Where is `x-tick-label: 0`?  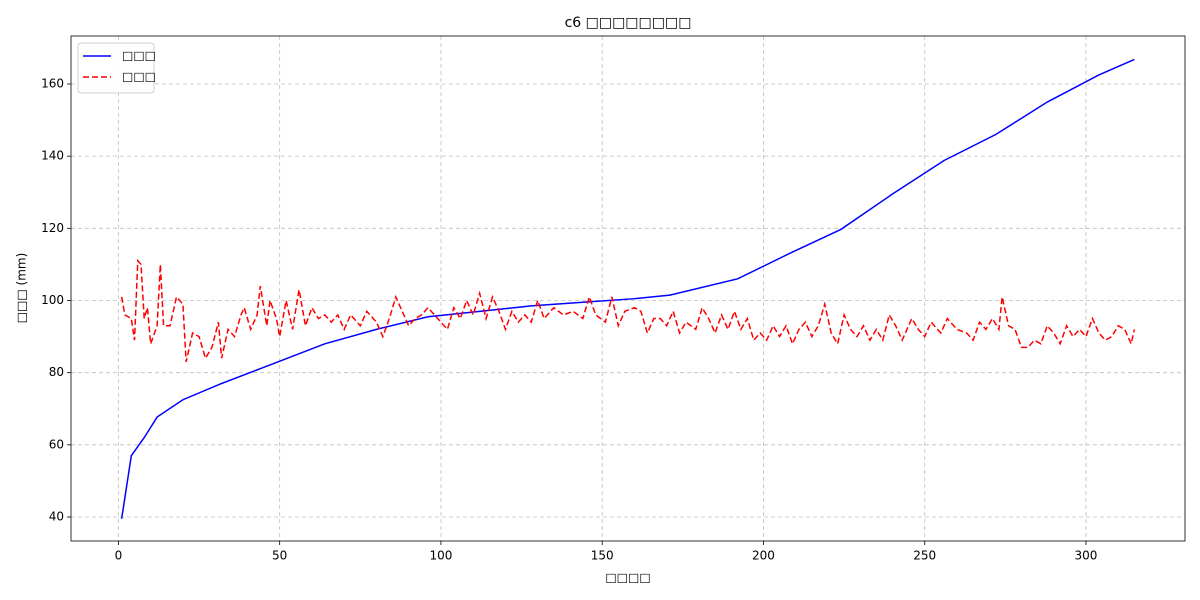
x-tick-label: 0 is located at coordinates (119, 556).